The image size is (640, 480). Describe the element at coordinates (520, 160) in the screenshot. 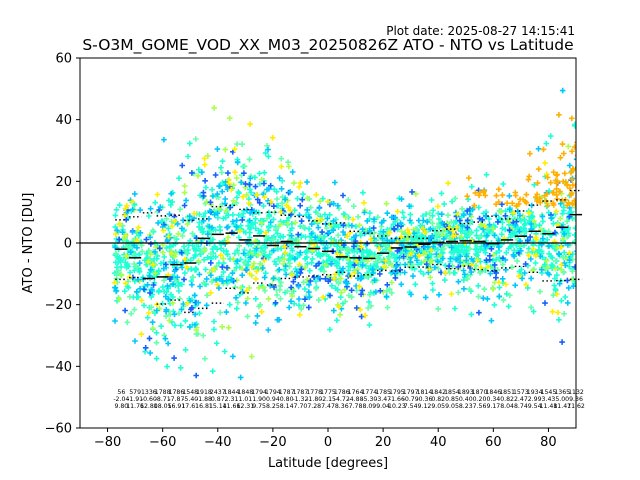

I see `scatter-series-ffb000` at that location.